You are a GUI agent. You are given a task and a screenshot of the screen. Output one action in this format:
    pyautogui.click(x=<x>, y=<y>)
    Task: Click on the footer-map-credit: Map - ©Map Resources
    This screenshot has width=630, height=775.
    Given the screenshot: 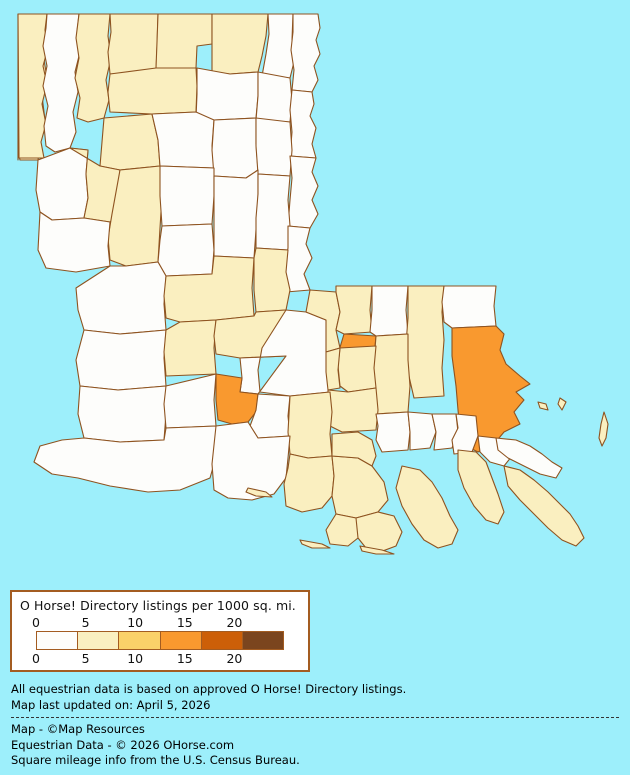 What is the action you would take?
    pyautogui.click(x=78, y=729)
    